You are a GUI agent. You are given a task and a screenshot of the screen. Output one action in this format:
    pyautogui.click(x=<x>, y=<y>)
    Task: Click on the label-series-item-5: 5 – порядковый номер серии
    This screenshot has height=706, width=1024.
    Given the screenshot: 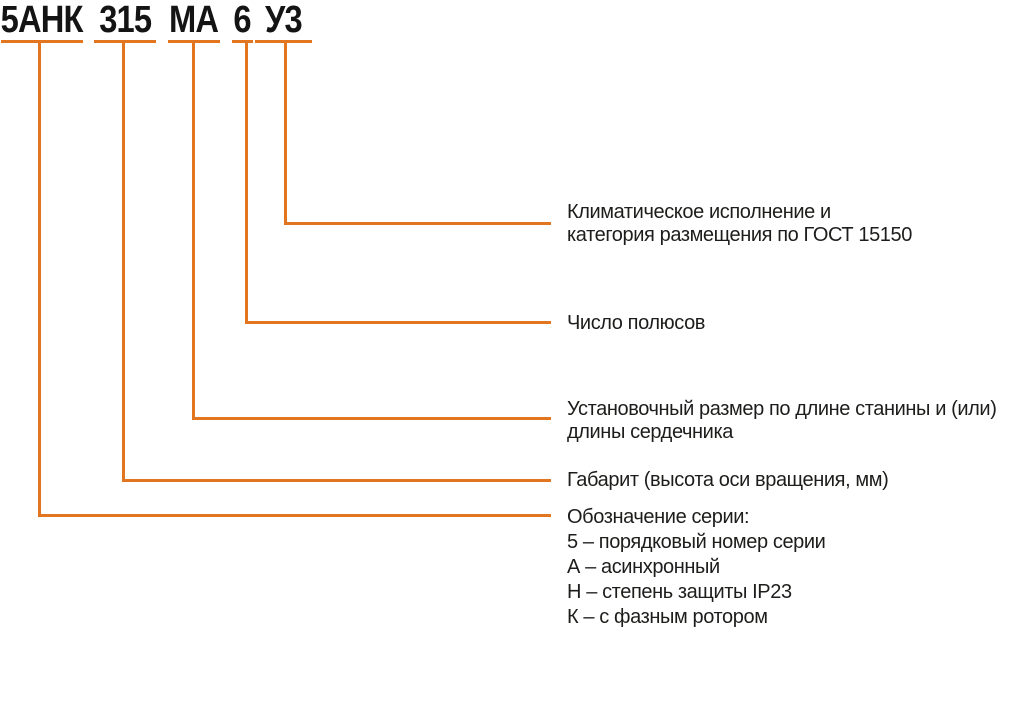 What is the action you would take?
    pyautogui.click(x=696, y=542)
    